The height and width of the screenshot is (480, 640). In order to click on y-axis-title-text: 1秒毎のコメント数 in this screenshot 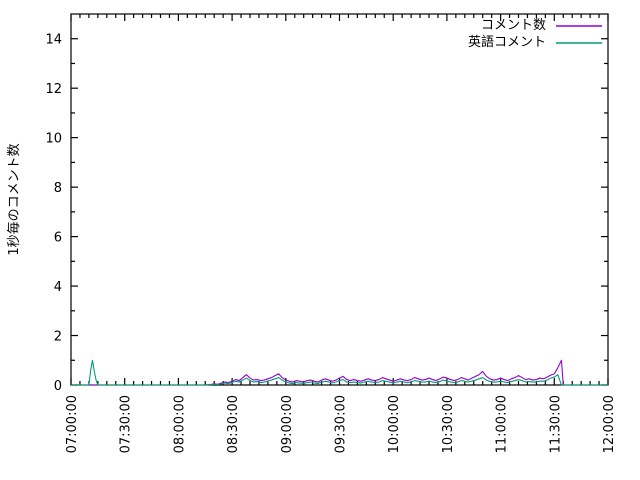, I will do `click(14, 199)`.